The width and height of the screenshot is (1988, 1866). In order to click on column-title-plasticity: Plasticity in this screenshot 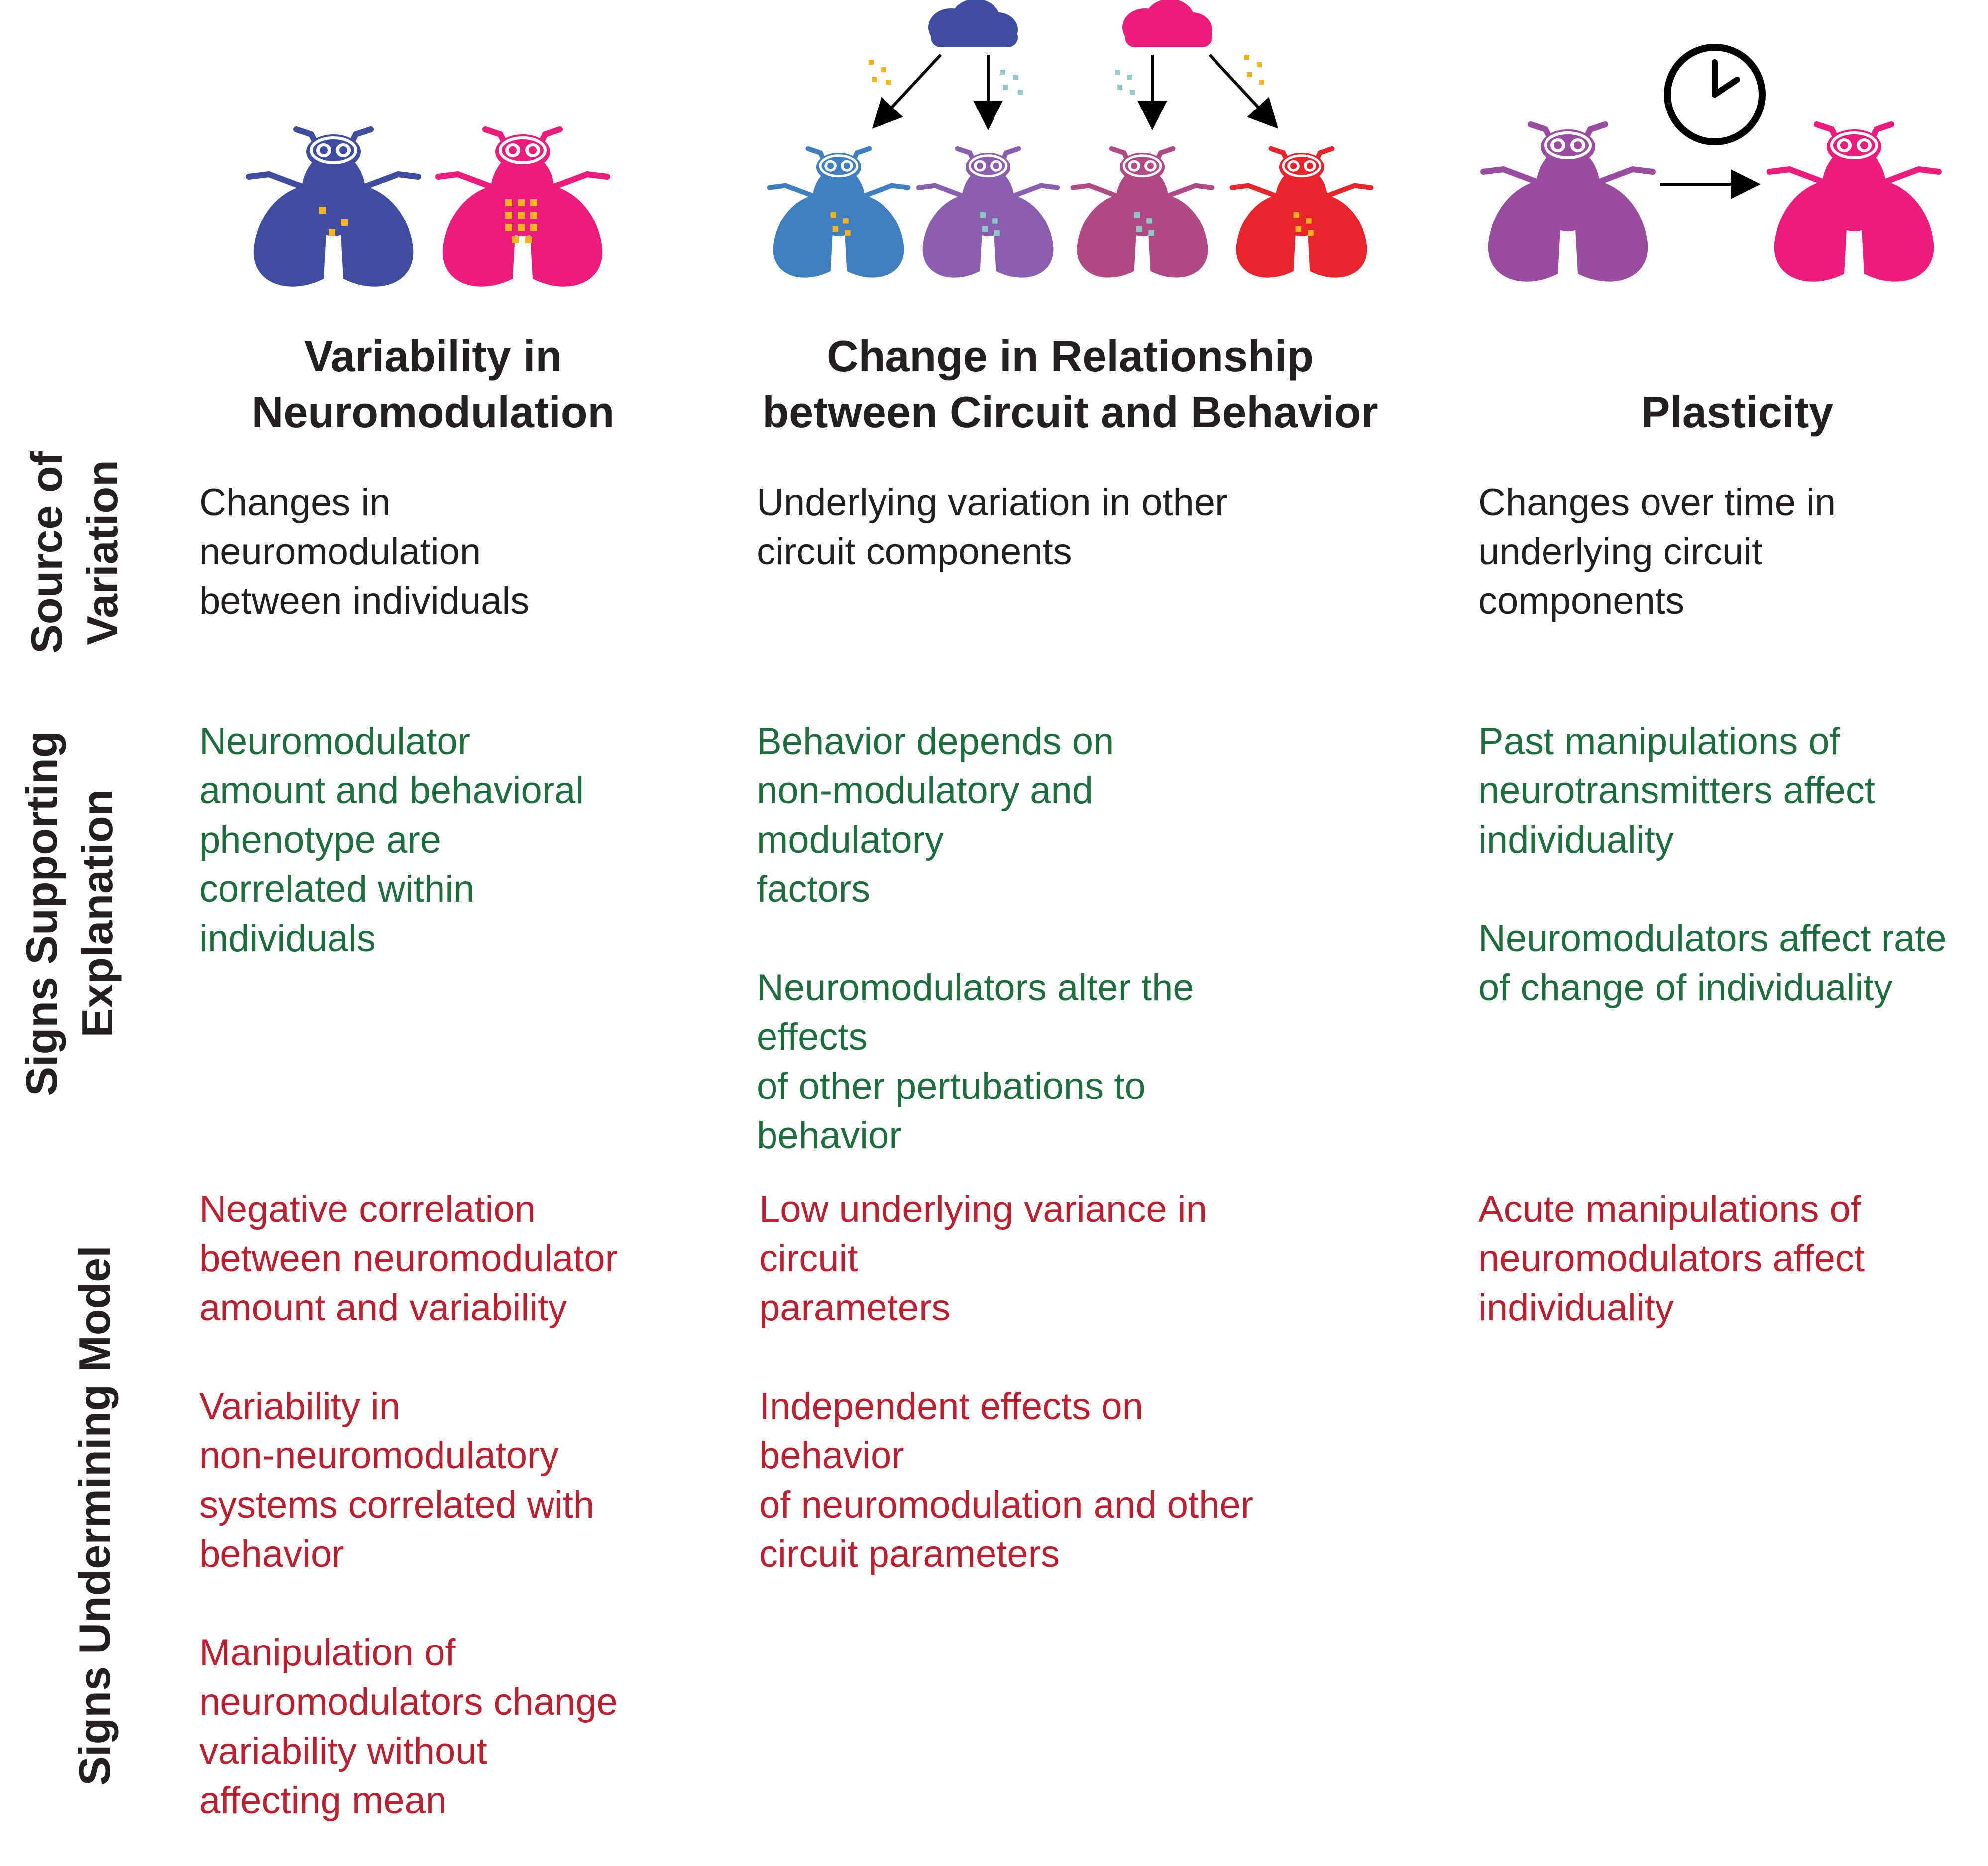, I will do `click(1737, 412)`.